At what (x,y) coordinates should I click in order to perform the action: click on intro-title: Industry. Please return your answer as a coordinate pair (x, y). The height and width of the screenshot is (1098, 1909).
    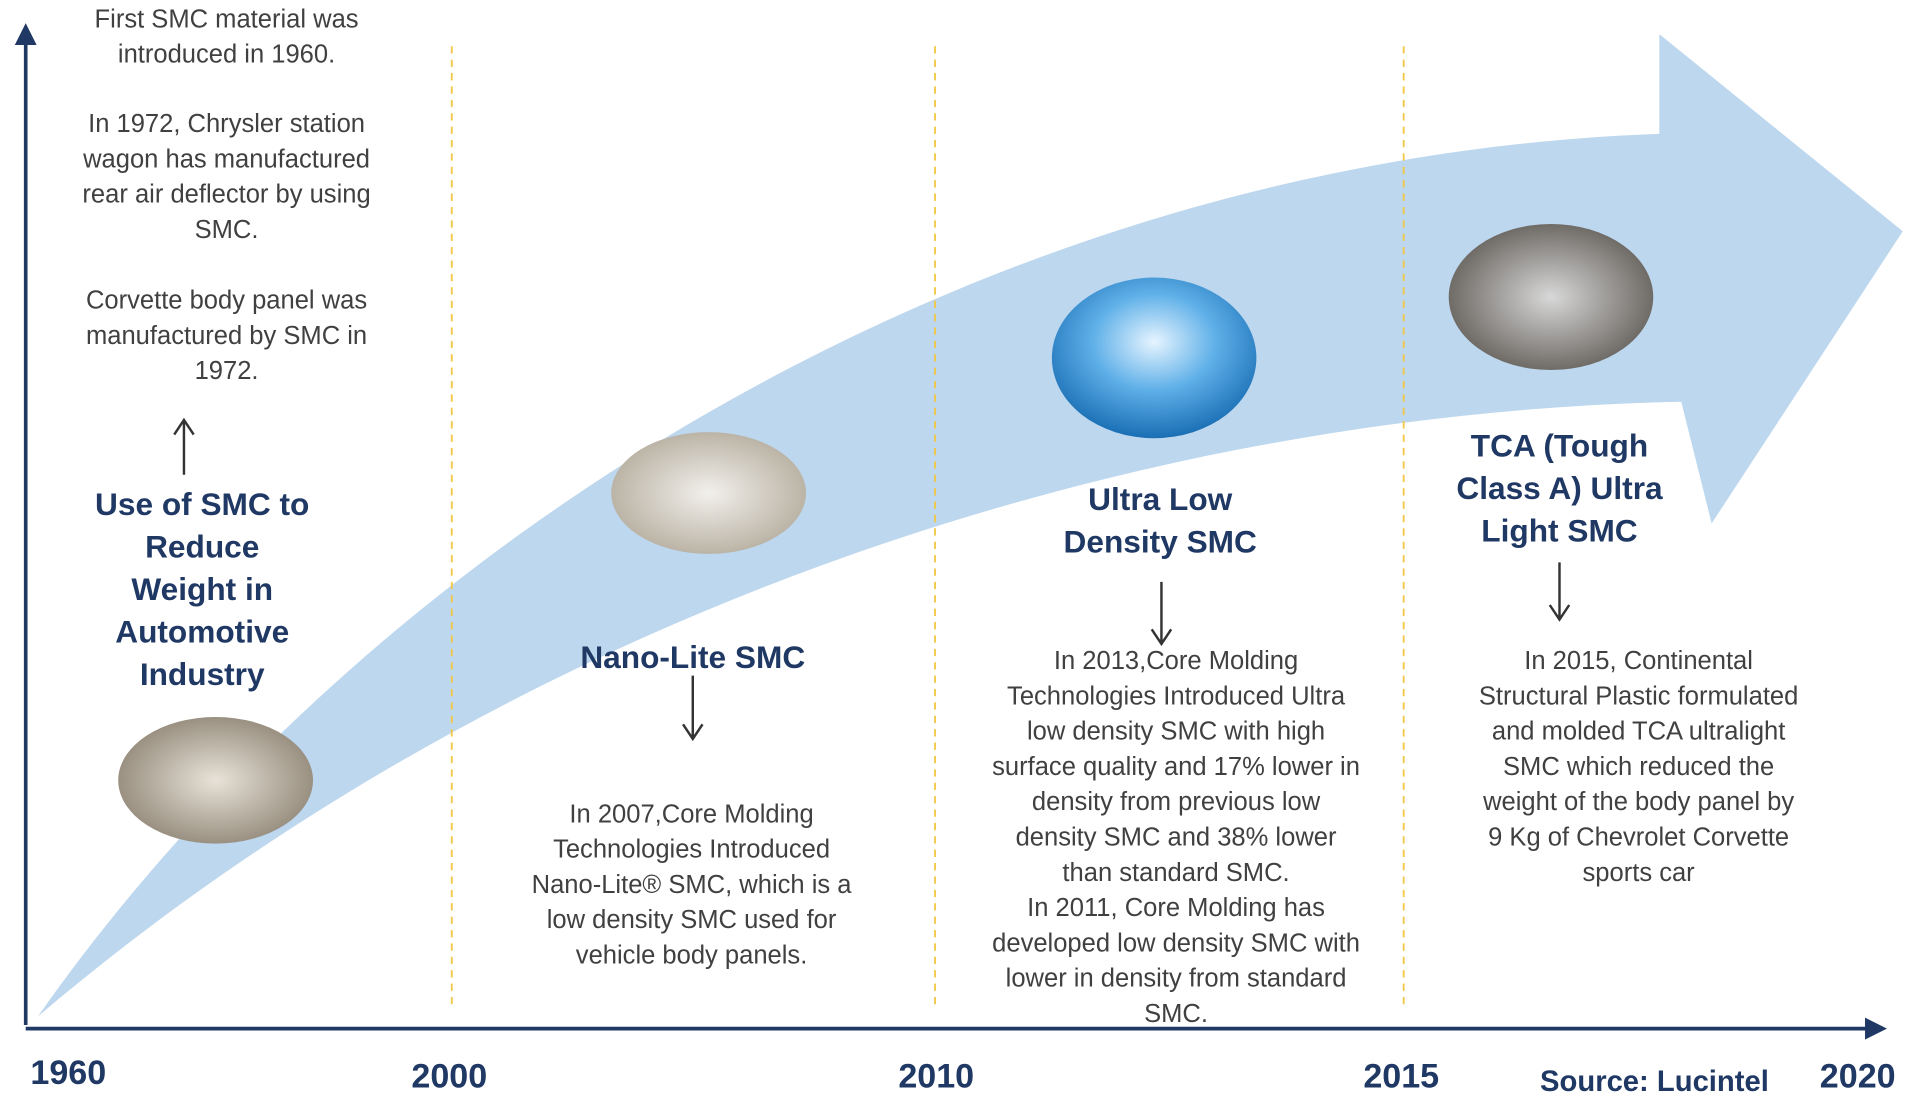
    Looking at the image, I should click on (202, 674).